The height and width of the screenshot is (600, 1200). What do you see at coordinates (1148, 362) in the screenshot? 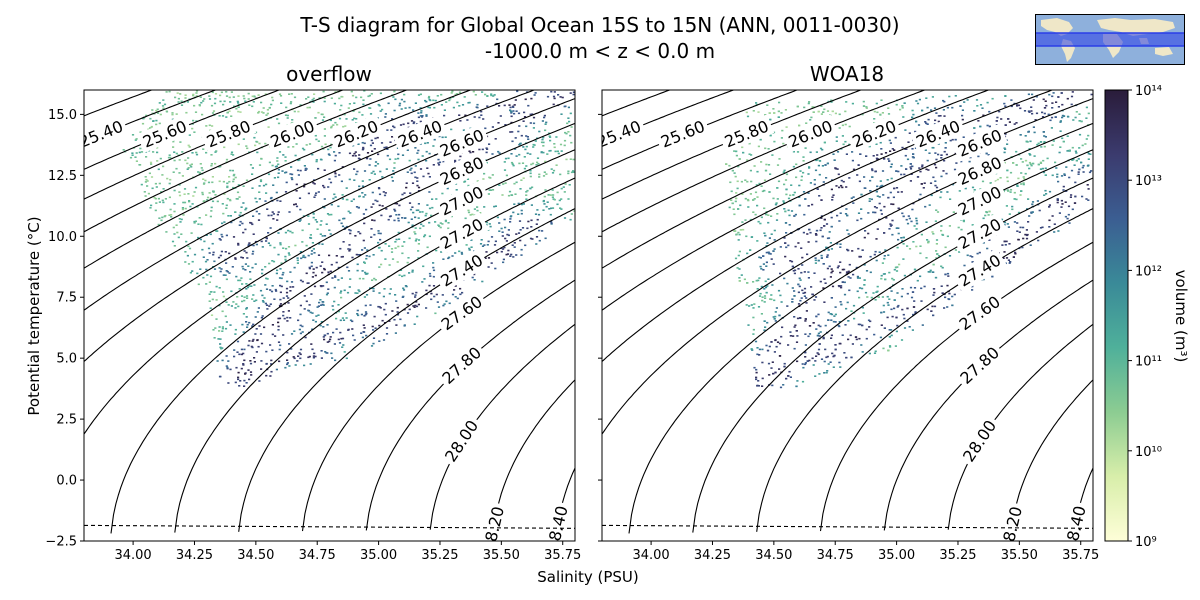
I see `colorbar-tick-label: 10¹¹` at bounding box center [1148, 362].